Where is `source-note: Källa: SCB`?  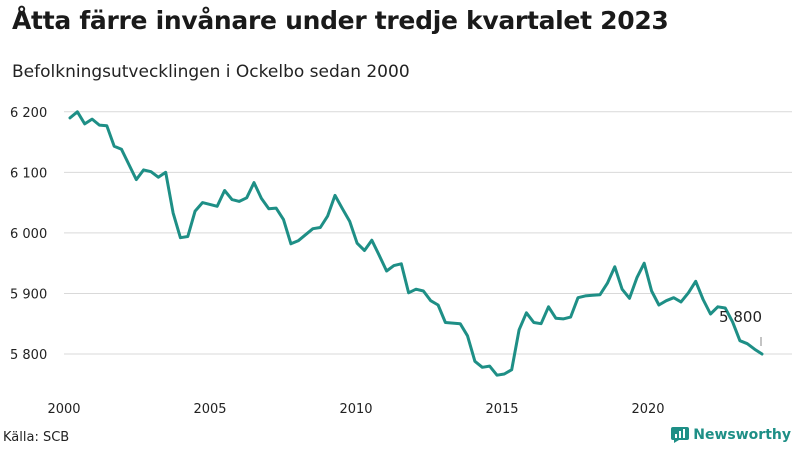
source-note: Källa: SCB is located at coordinates (36, 437).